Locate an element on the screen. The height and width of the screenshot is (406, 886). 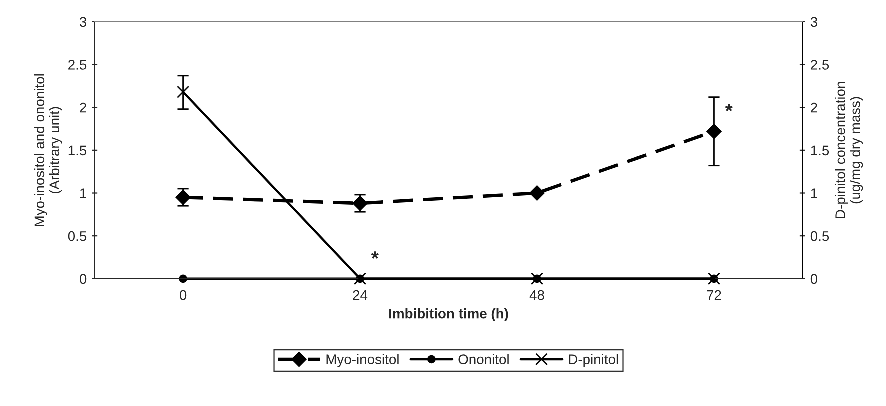
legend-label: D-pinitol is located at coordinates (593, 361).